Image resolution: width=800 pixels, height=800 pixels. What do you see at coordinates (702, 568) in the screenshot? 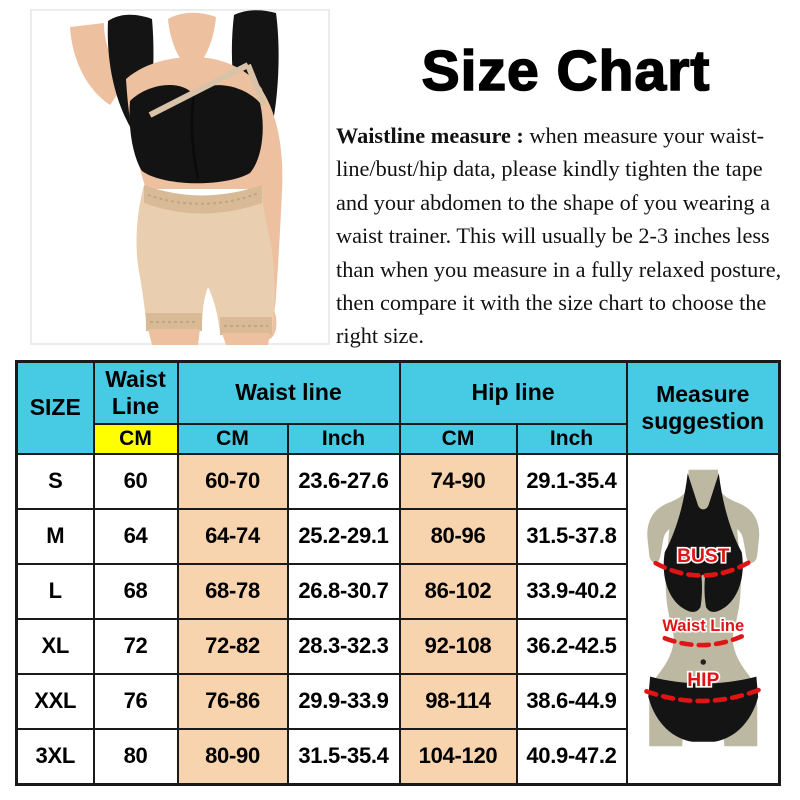
I see `bust-dash-line` at bounding box center [702, 568].